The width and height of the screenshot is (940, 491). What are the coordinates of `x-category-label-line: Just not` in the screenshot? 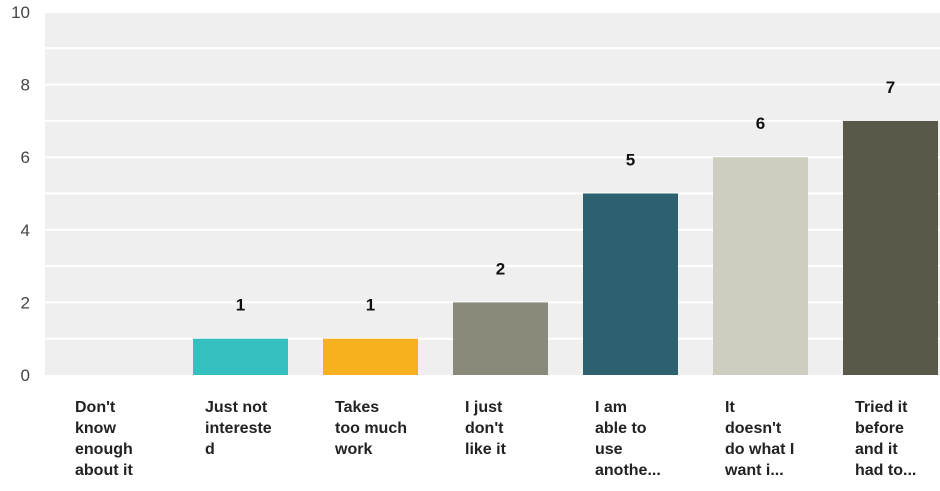 It's located at (236, 407).